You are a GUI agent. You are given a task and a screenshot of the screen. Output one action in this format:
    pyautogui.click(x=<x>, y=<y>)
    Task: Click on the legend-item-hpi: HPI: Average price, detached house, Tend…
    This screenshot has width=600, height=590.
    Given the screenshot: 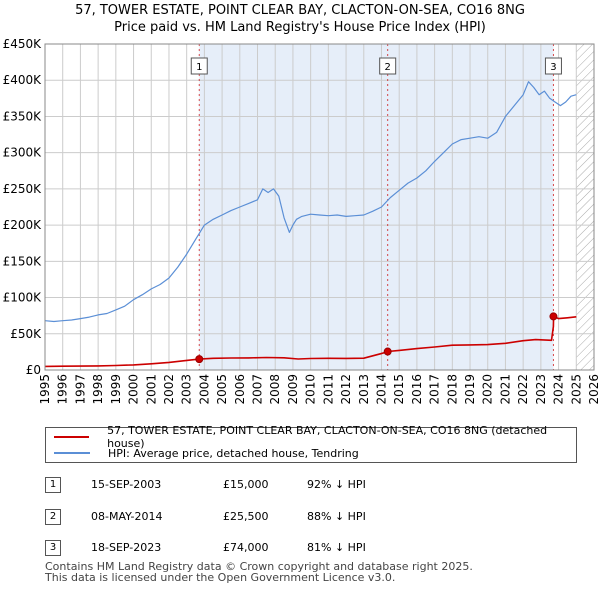 What is the action you would take?
    pyautogui.click(x=206, y=453)
    